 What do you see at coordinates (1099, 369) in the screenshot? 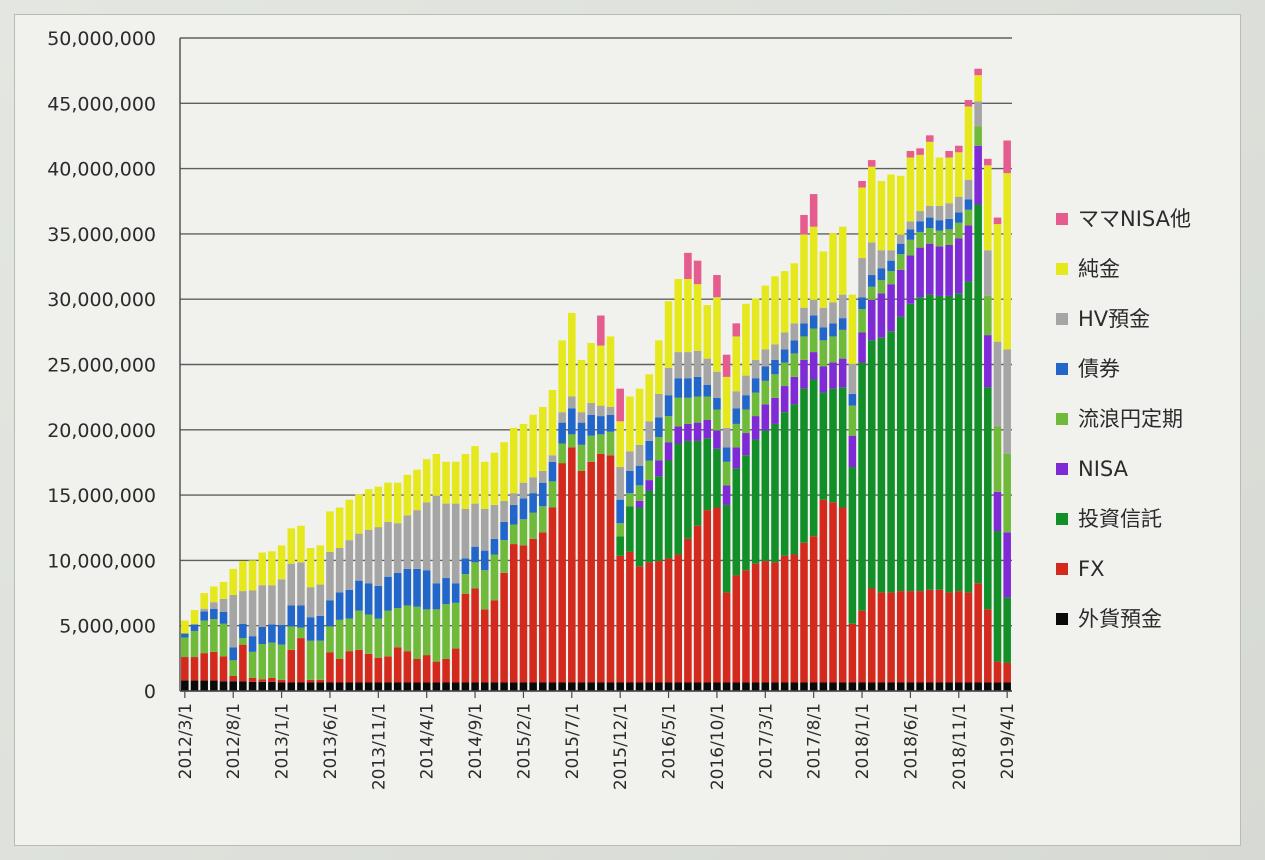
I see `legend-label: 債券` at bounding box center [1099, 369].